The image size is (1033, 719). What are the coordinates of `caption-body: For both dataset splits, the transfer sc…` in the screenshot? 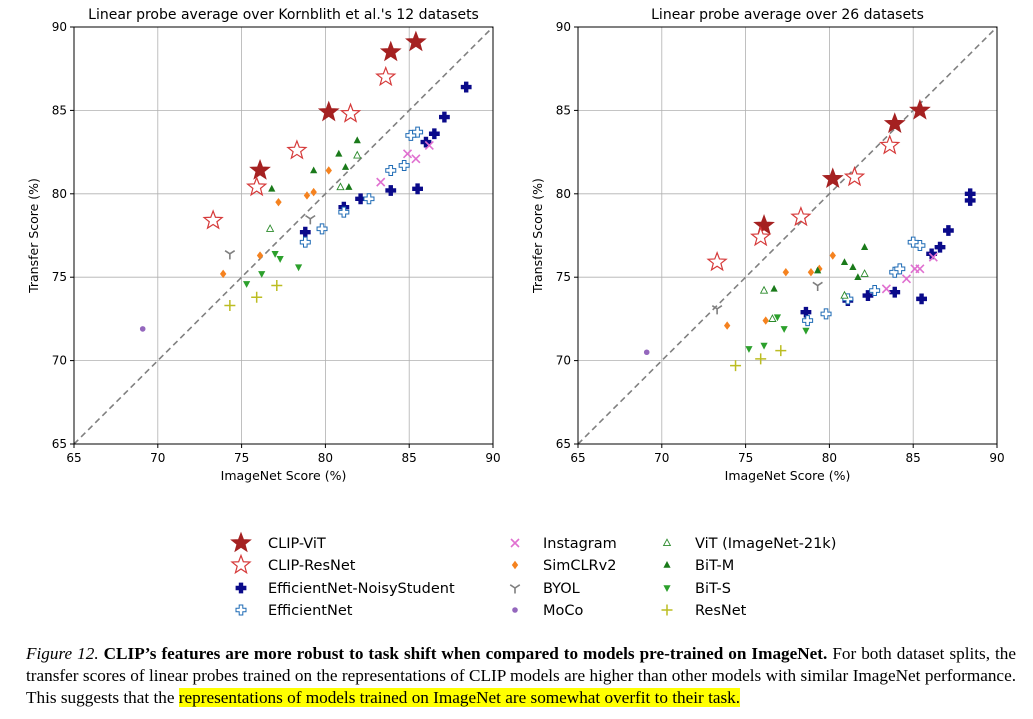 It's located at (521, 675).